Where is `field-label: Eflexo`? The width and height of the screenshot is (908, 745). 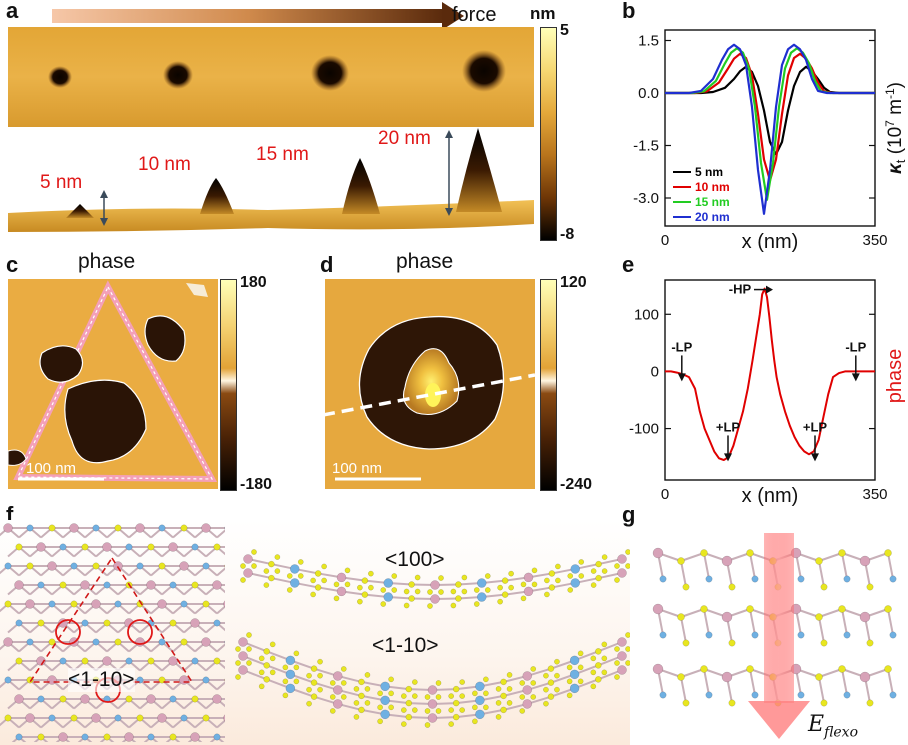
field-label: Eflexo is located at coordinates (833, 726).